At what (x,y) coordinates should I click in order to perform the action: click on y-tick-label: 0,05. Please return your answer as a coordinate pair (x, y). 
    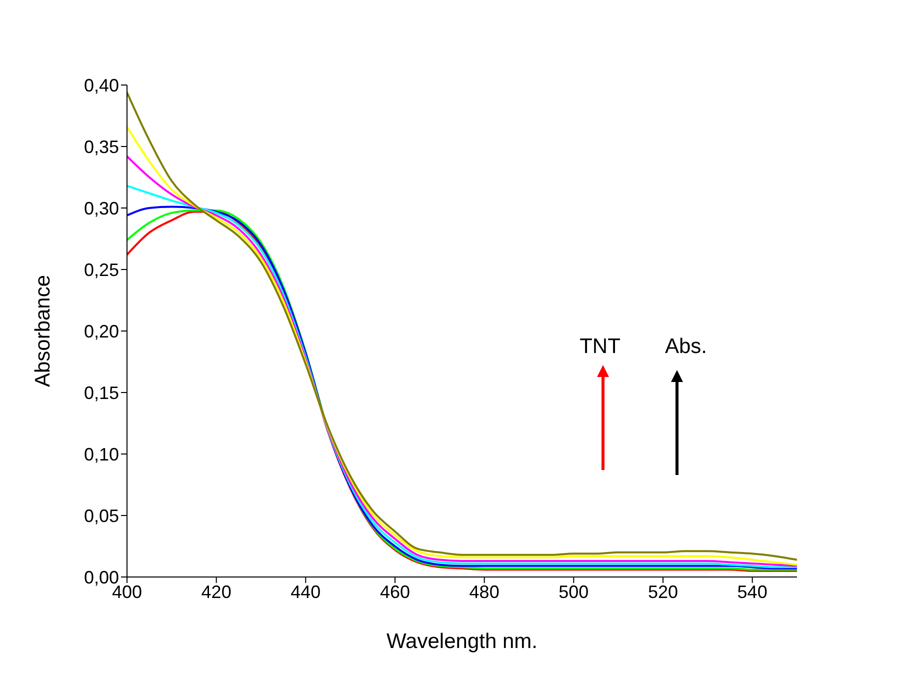
    Looking at the image, I should click on (101, 516).